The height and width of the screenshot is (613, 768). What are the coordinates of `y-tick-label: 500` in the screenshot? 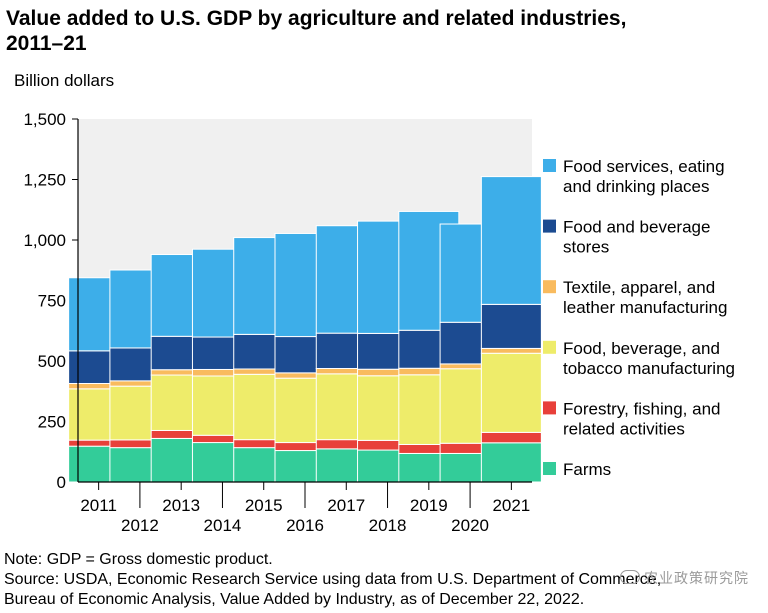 It's located at (52, 361).